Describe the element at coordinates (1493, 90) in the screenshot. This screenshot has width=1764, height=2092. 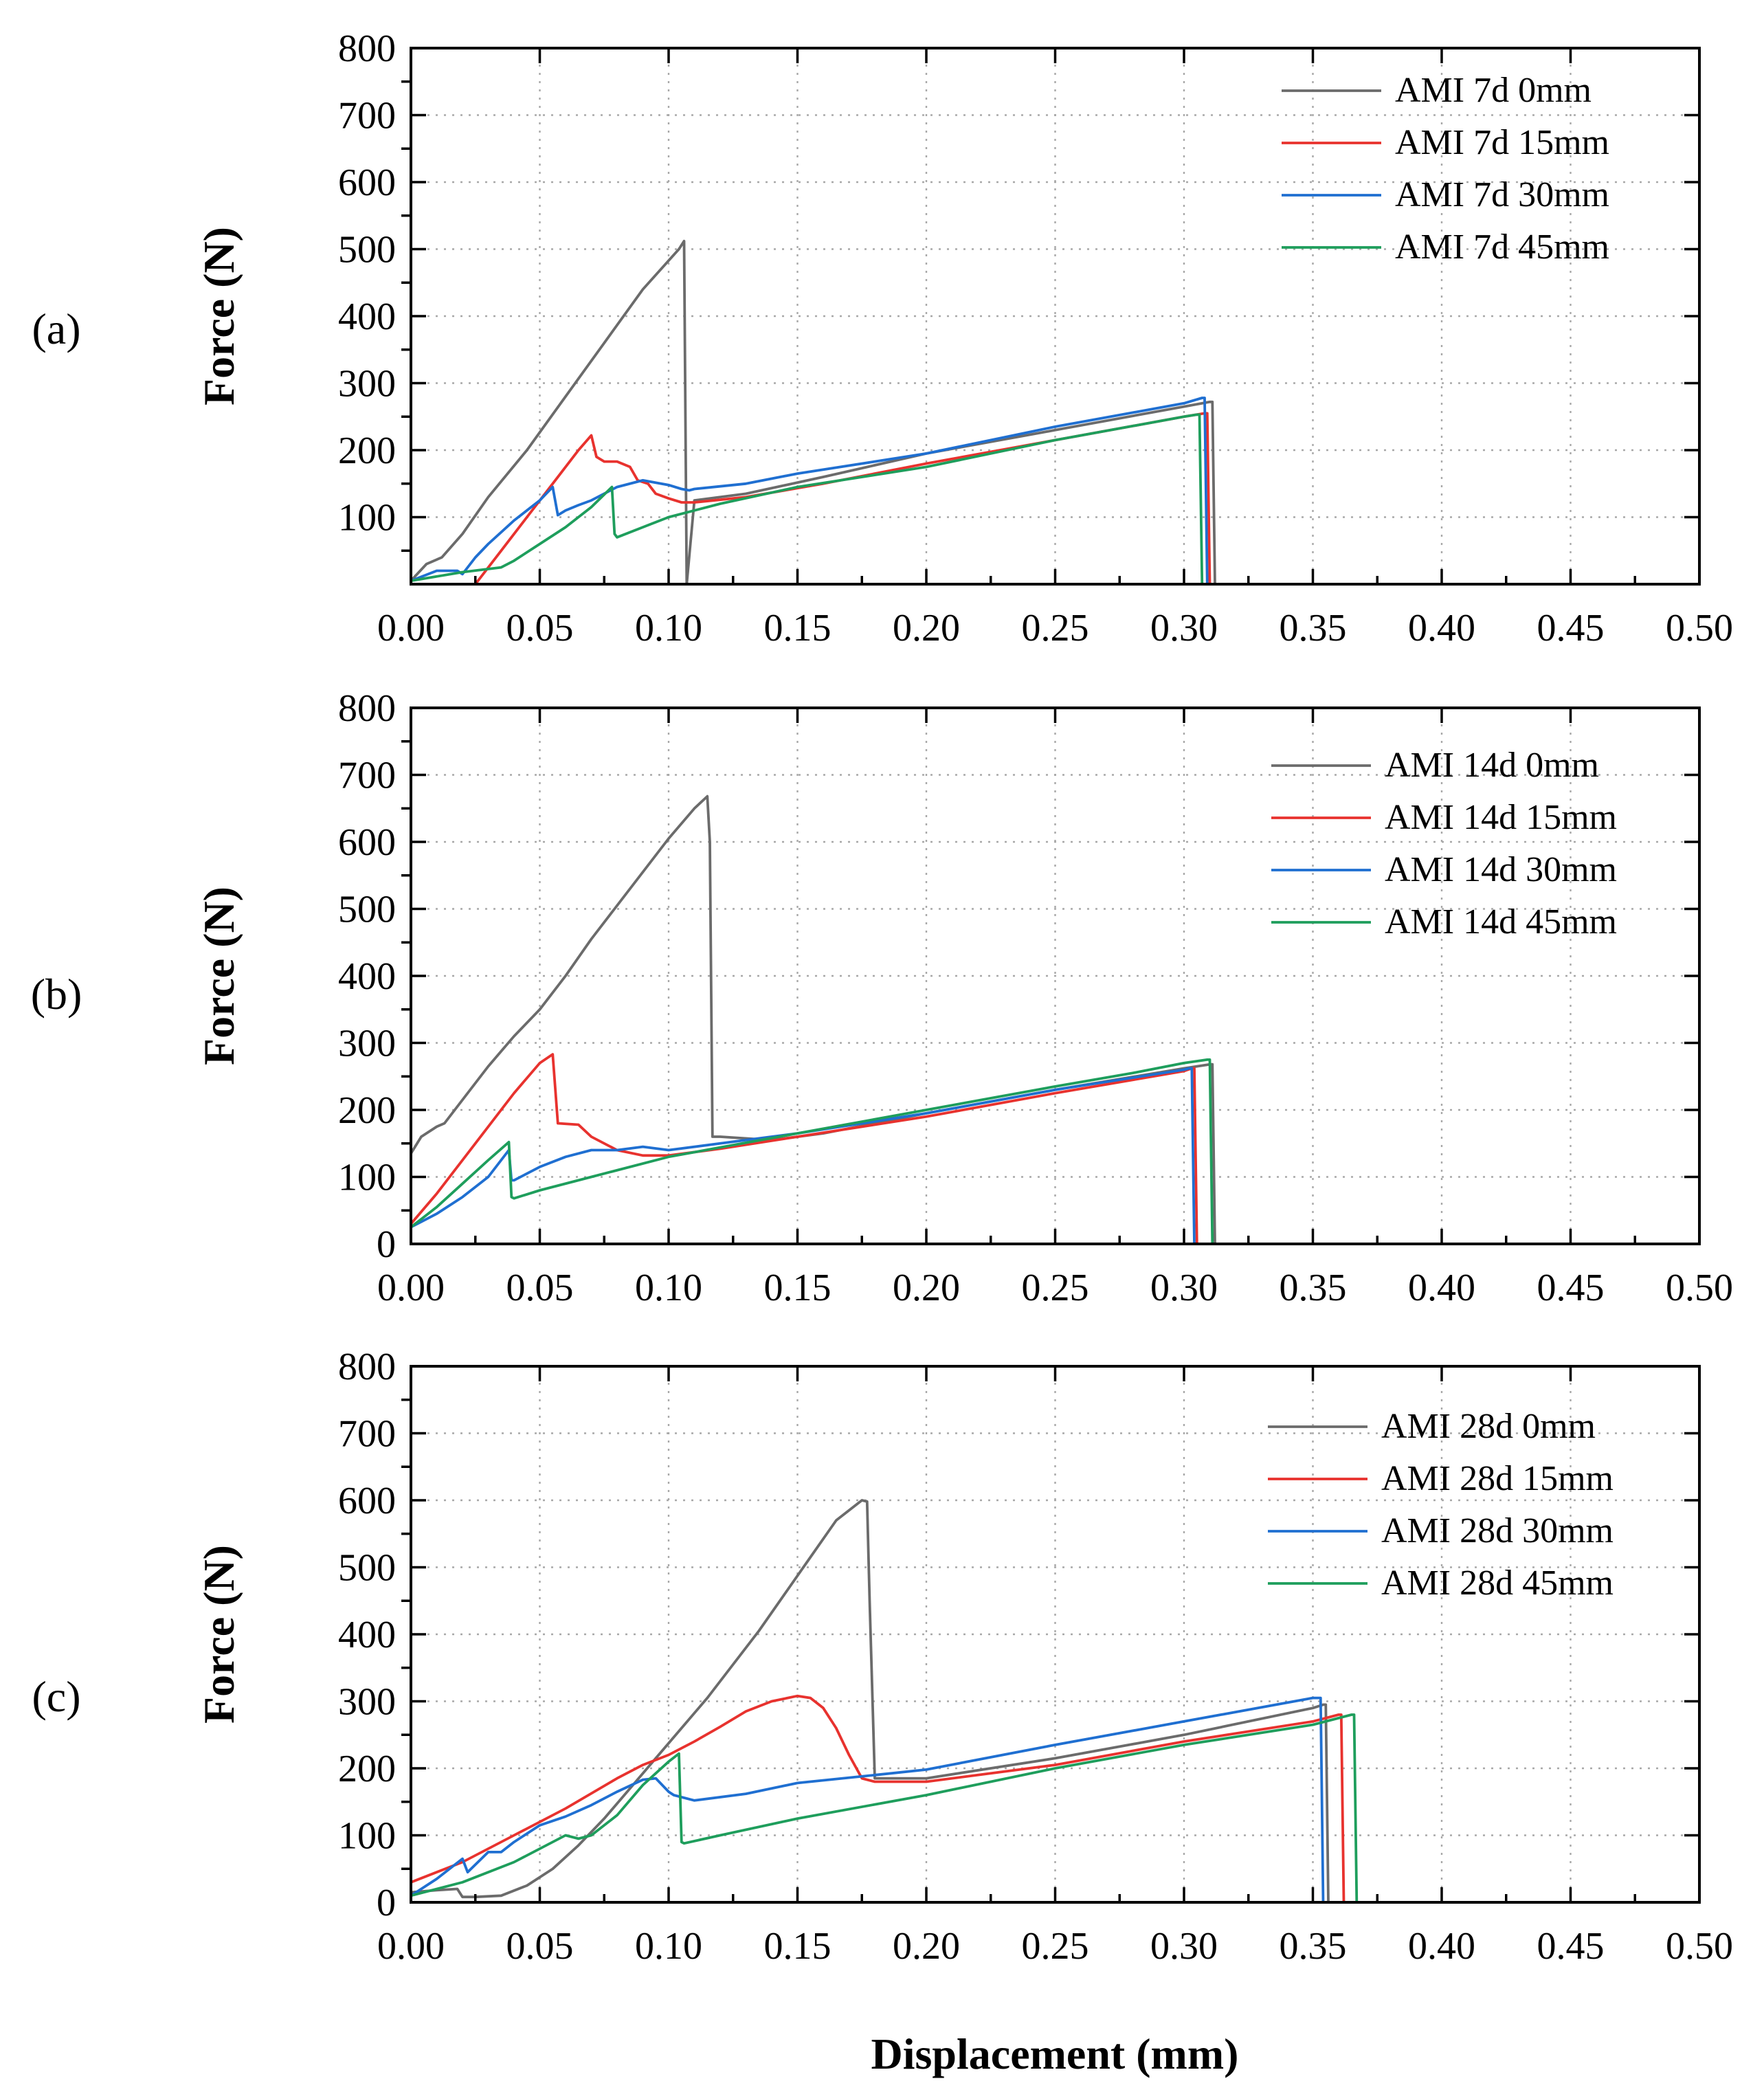
I see `legend-label: AMI 7d 0mm` at that location.